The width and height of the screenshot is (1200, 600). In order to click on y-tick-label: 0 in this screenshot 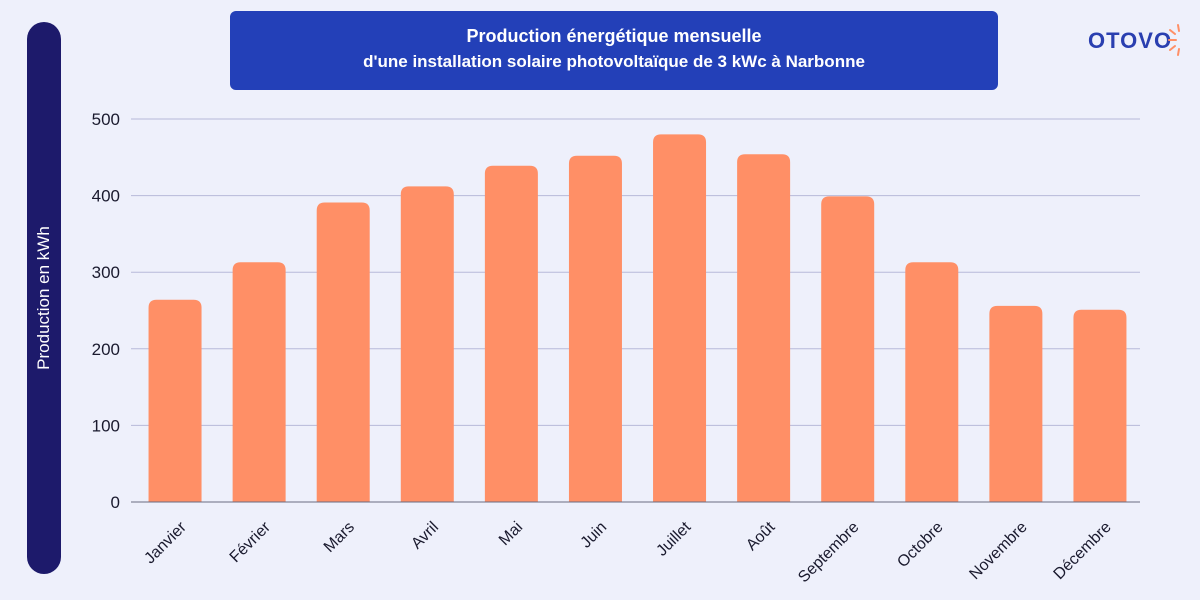, I will do `click(115, 502)`.